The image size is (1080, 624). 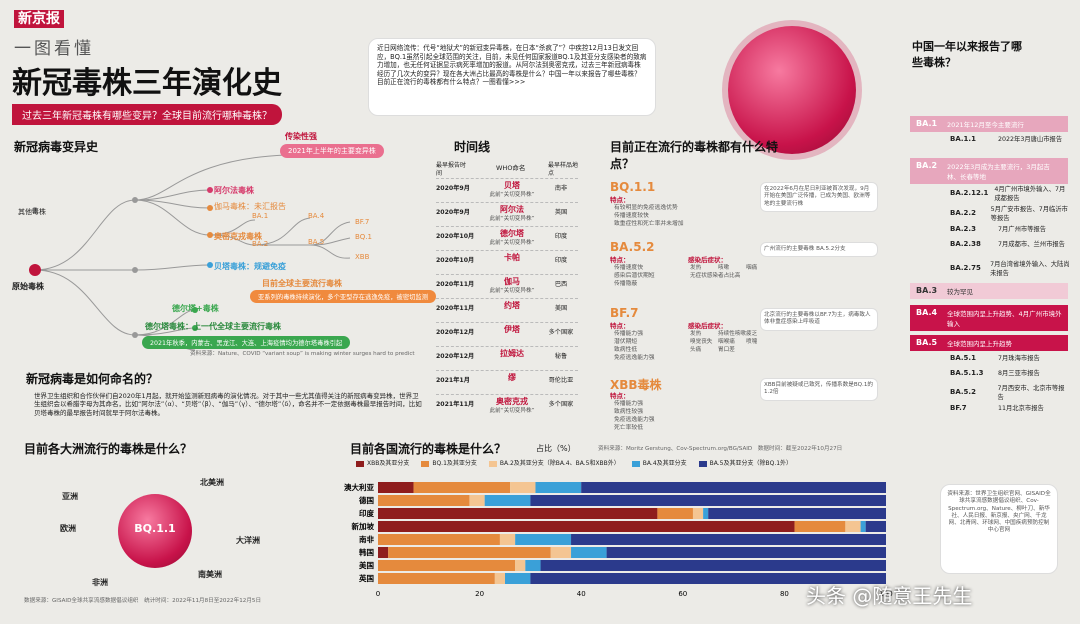 What do you see at coordinates (213, 326) in the screenshot?
I see `delta-label: 德尔塔毒株：上一代全球主要流行毒株` at bounding box center [213, 326].